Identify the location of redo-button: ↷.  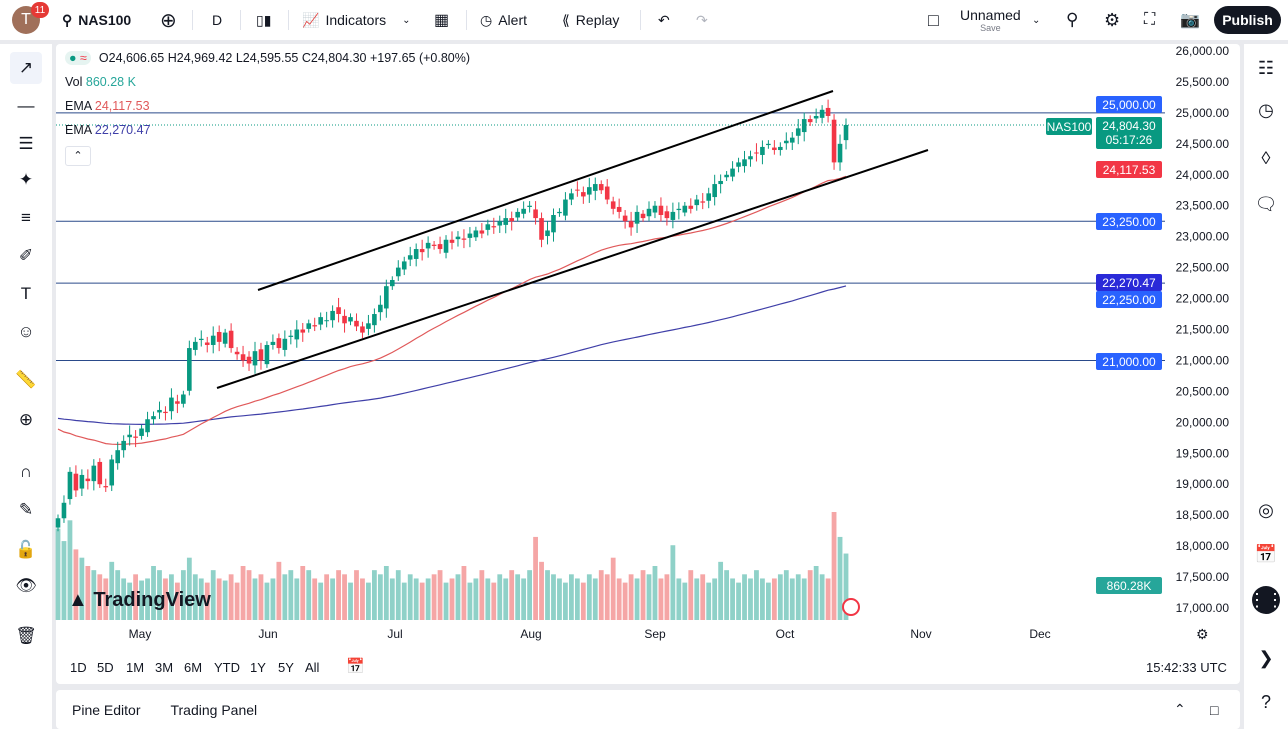
(702, 20).